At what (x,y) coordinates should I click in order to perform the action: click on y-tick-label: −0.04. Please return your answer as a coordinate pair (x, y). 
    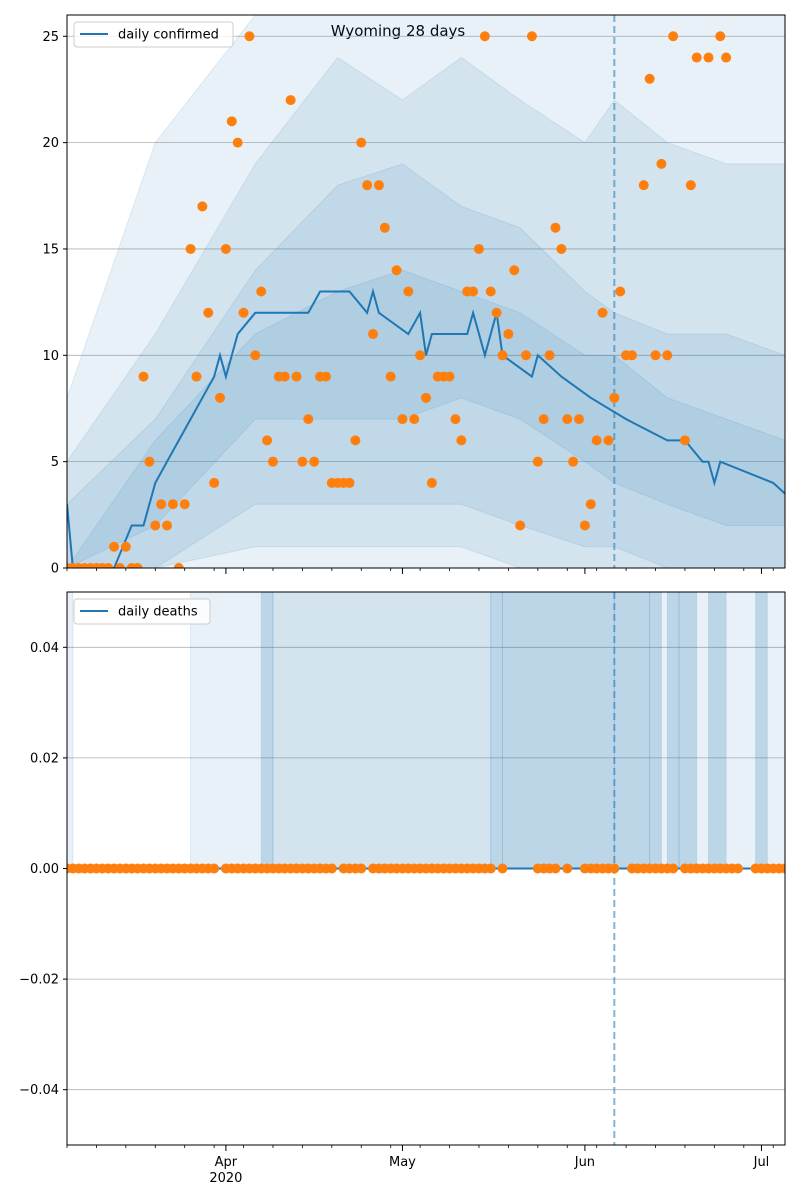
    Looking at the image, I should click on (39, 1090).